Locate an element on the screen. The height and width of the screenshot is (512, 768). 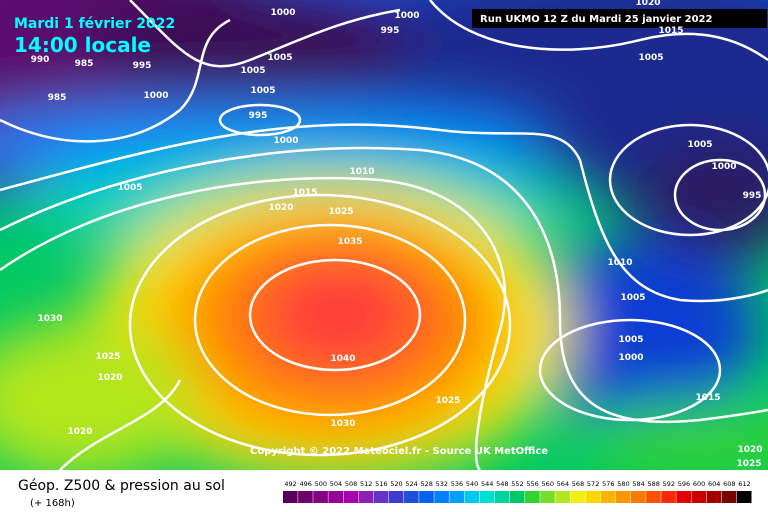
legend-level: 552 is located at coordinates (517, 484).